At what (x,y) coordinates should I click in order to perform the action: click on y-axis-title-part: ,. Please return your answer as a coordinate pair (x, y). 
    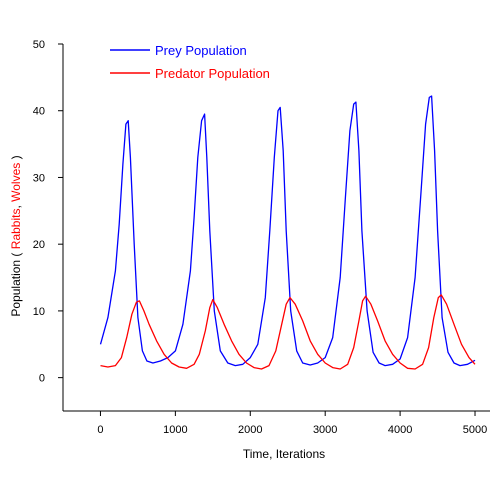
    Looking at the image, I should click on (16, 205).